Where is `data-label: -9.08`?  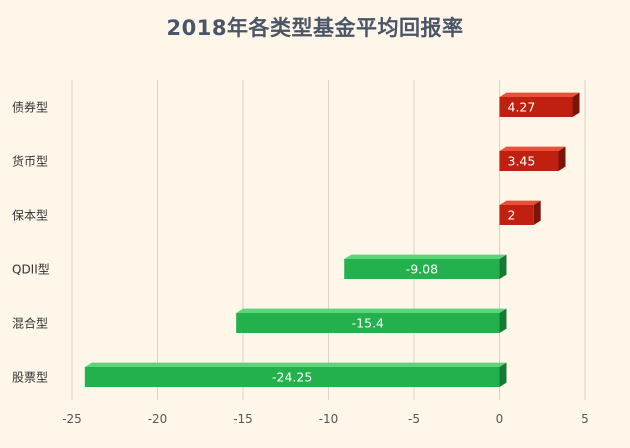
data-label: -9.08 is located at coordinates (422, 269).